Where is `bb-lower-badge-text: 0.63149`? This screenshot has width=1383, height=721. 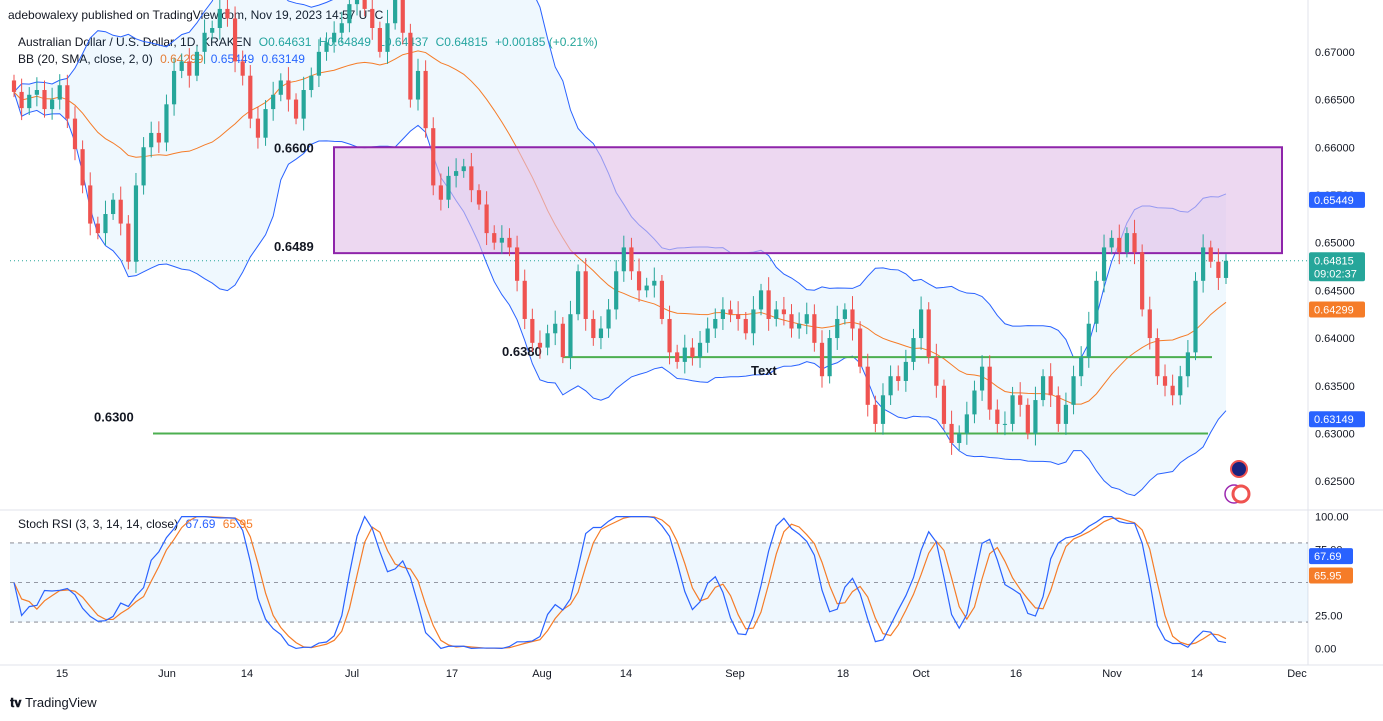 bb-lower-badge-text: 0.63149 is located at coordinates (1334, 420).